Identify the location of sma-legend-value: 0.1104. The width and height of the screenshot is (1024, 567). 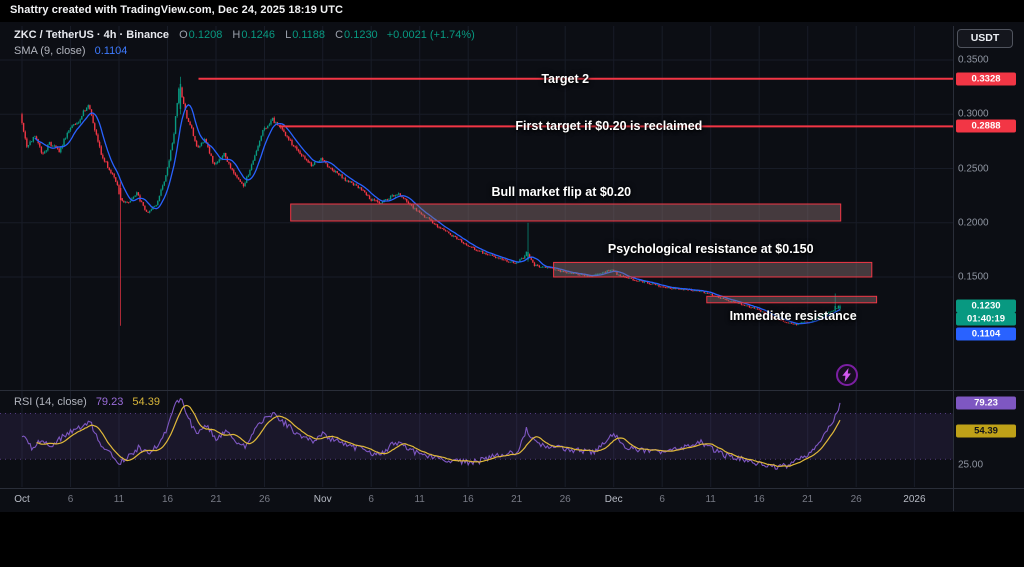
(111, 51).